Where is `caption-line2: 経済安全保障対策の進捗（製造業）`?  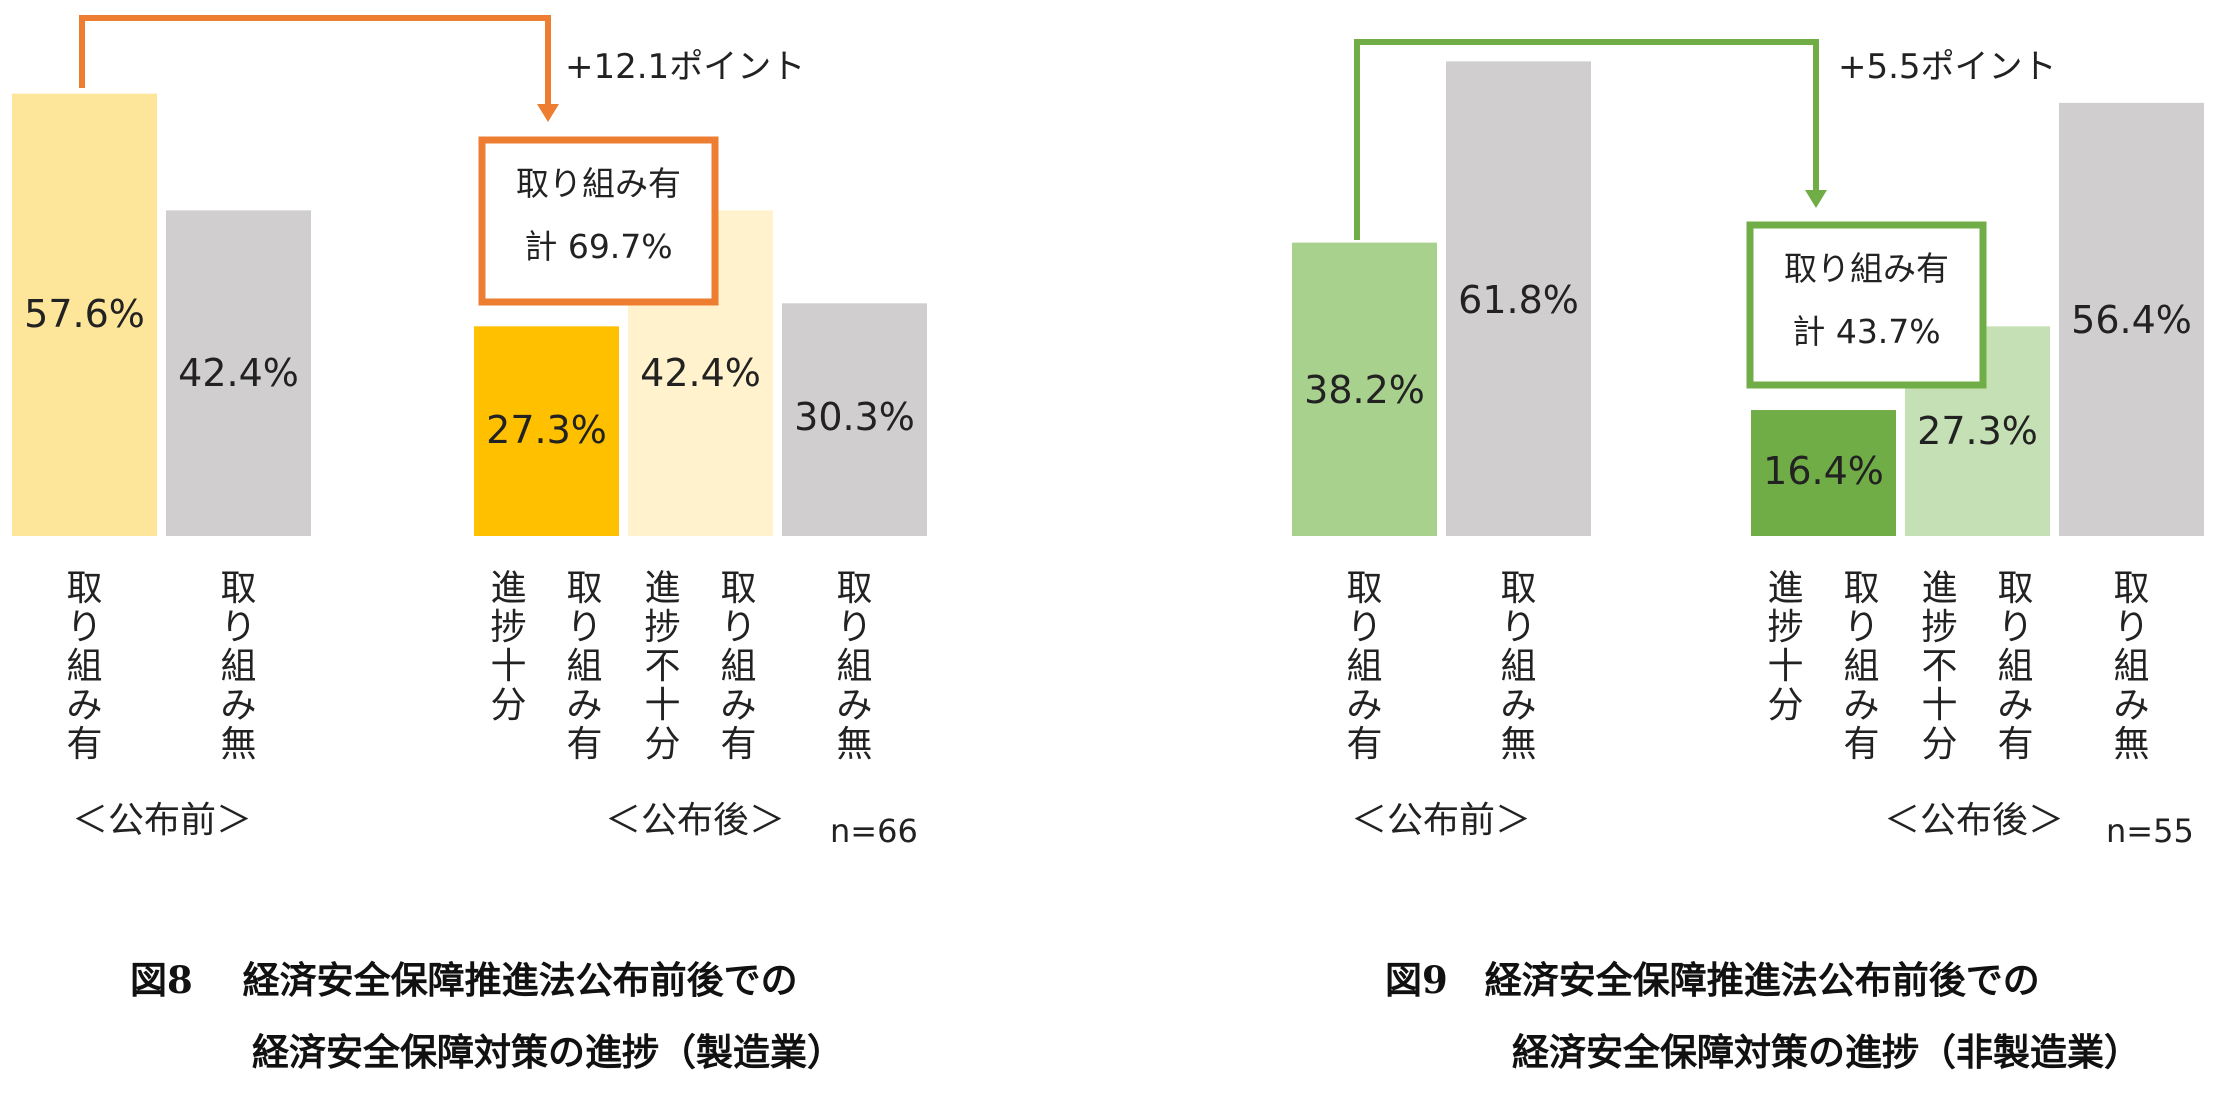
caption-line2: 経済安全保障対策の進捗（製造業） is located at coordinates (548, 1052).